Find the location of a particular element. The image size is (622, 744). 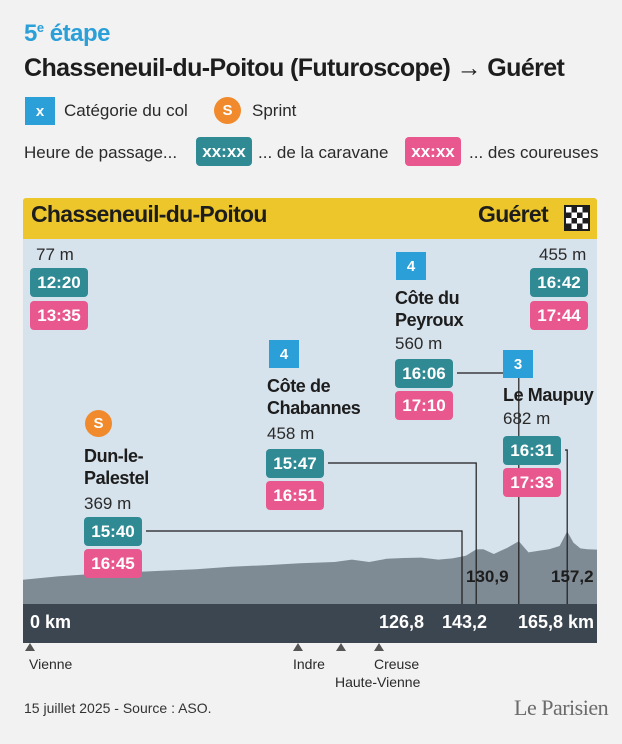

stage-word: étape is located at coordinates (80, 33).